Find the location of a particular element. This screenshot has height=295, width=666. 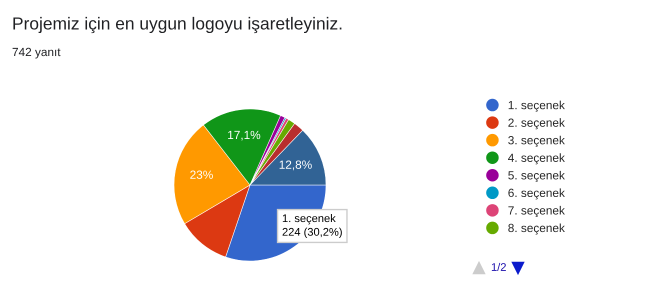

chart-title: Projemiz için en uygun logoyu işaretleyiniz. is located at coordinates (177, 25).